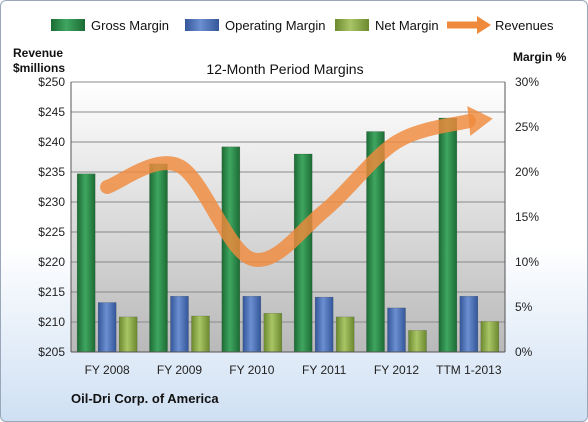 The width and height of the screenshot is (588, 422). Describe the element at coordinates (145, 398) in the screenshot. I see `company-name: Oil-Dri Corp. of America` at that location.